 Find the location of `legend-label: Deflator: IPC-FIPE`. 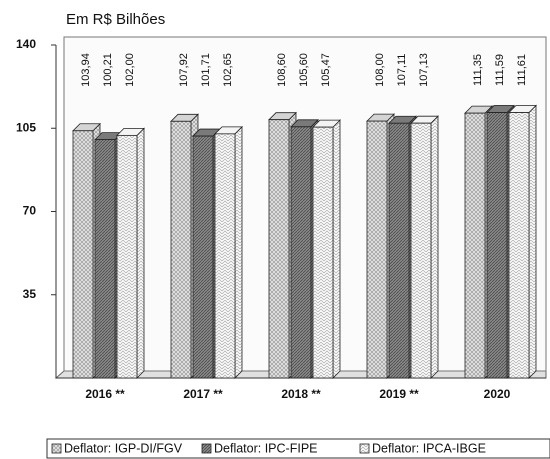

legend-label: Deflator: IPC-FIPE is located at coordinates (266, 448).